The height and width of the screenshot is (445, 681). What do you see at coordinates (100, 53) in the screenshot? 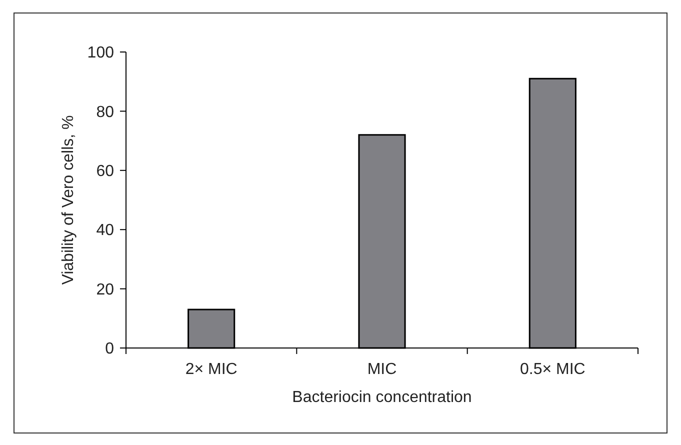
I see `y-tick-label: 100` at bounding box center [100, 53].